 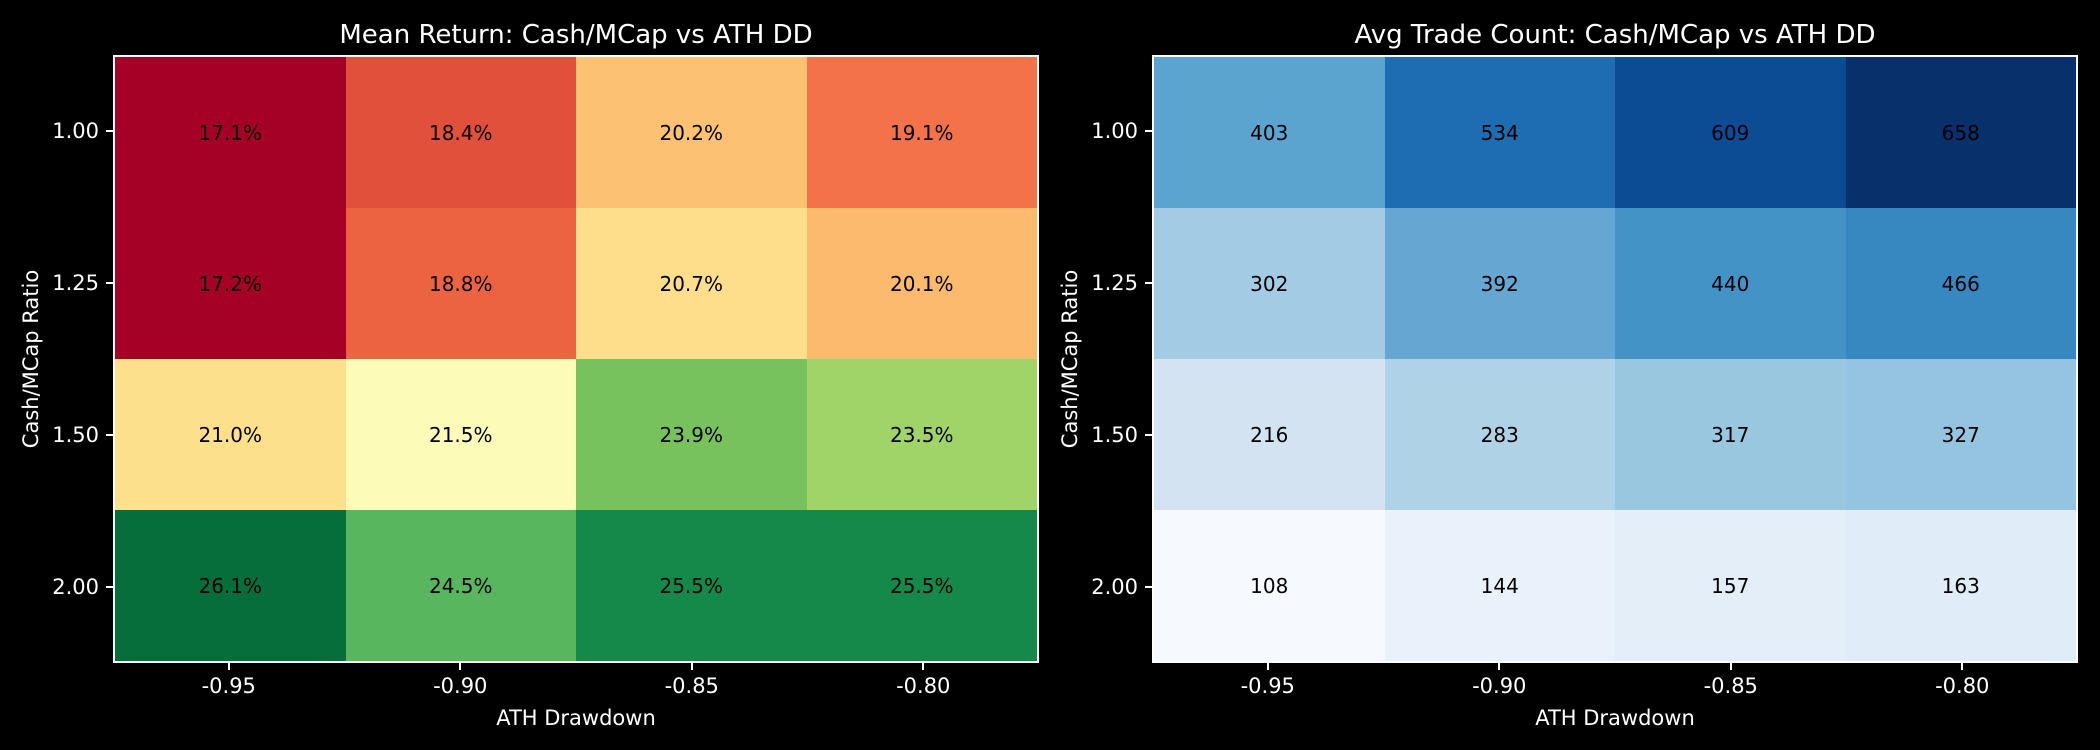 I want to click on heatmap-cell: 17.2%, so click(x=230, y=283).